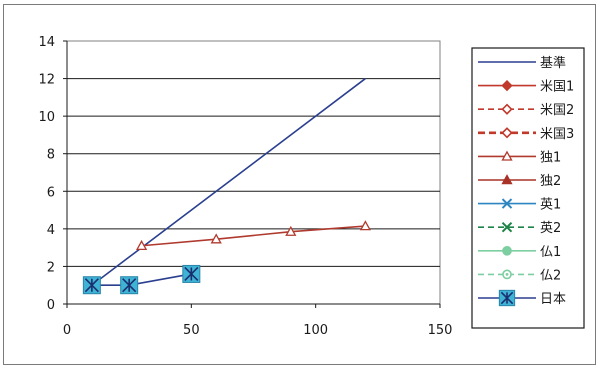  I want to click on legend-label-6: 英1, so click(550, 205).